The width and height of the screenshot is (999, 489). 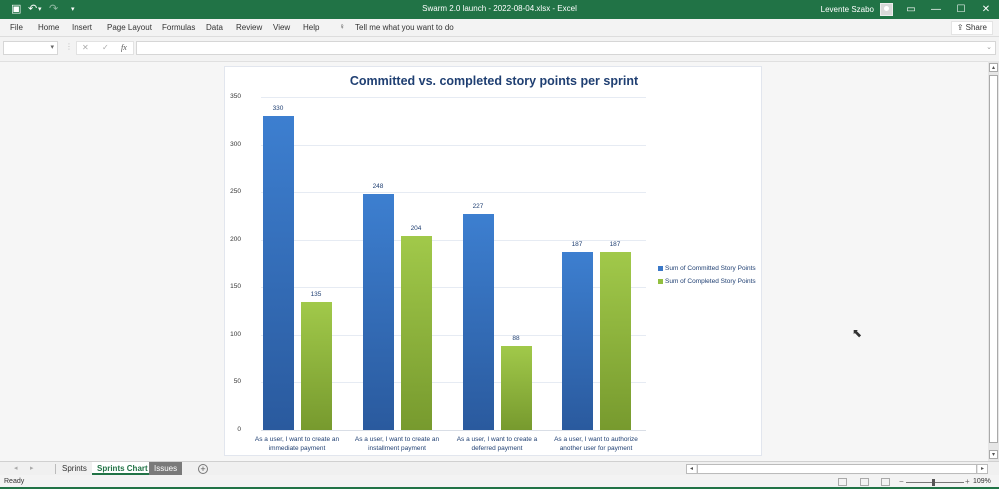 I want to click on undo-dropdown-icon: ▾, so click(x=40, y=9).